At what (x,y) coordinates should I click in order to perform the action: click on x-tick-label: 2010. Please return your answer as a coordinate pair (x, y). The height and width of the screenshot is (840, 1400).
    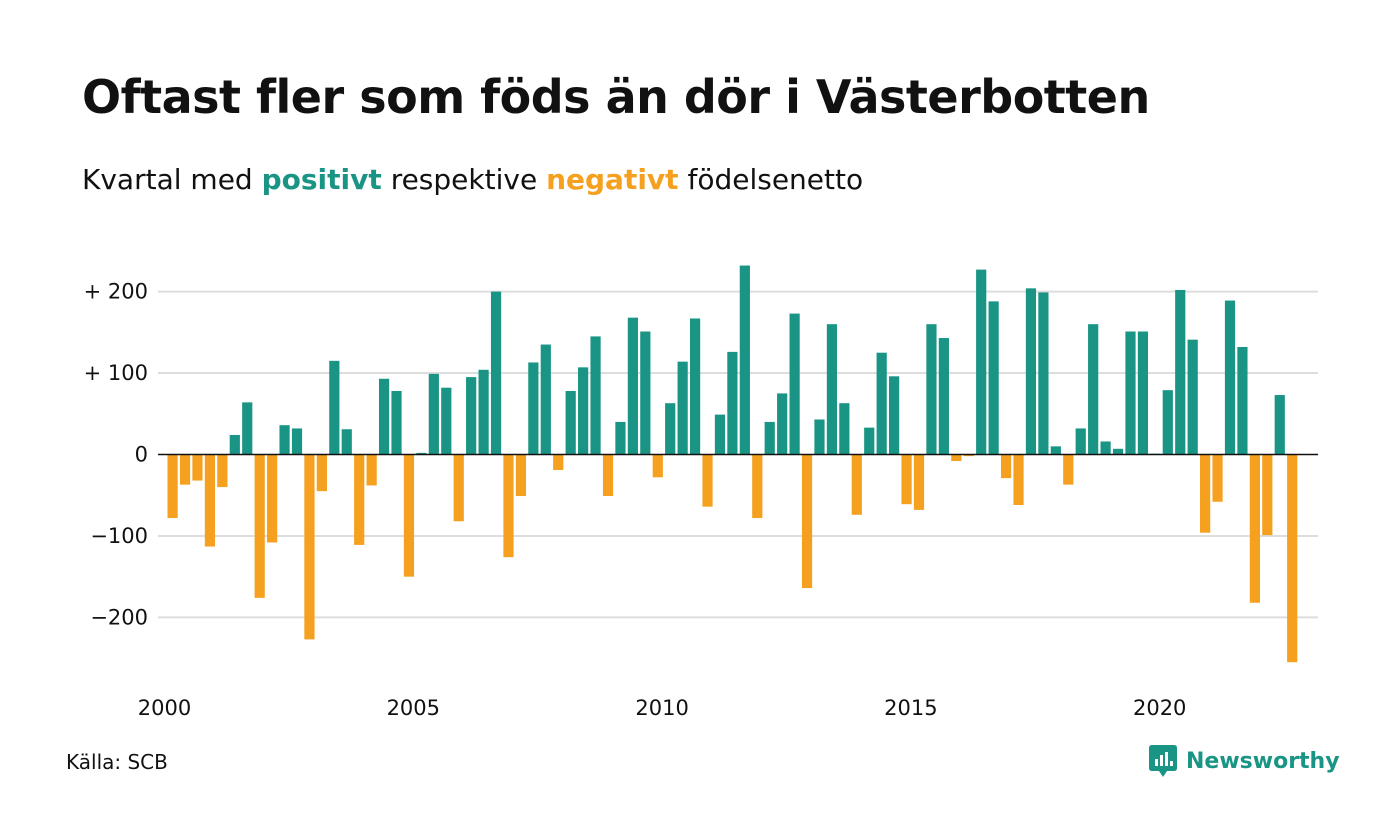
    Looking at the image, I should click on (661, 708).